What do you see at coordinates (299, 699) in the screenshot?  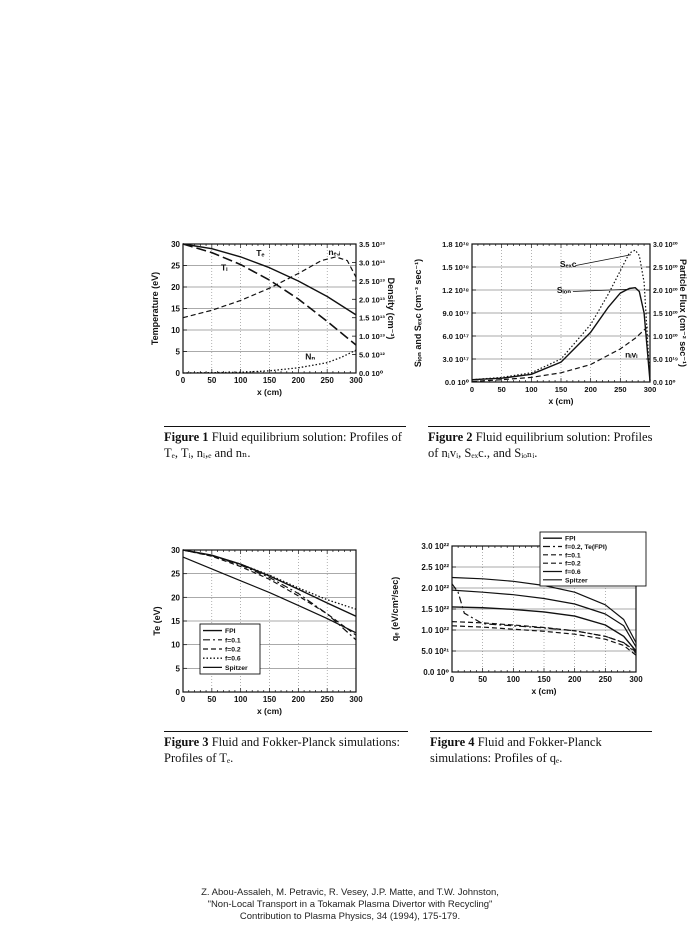 I see `fig3-xtick-label-4: 200` at bounding box center [299, 699].